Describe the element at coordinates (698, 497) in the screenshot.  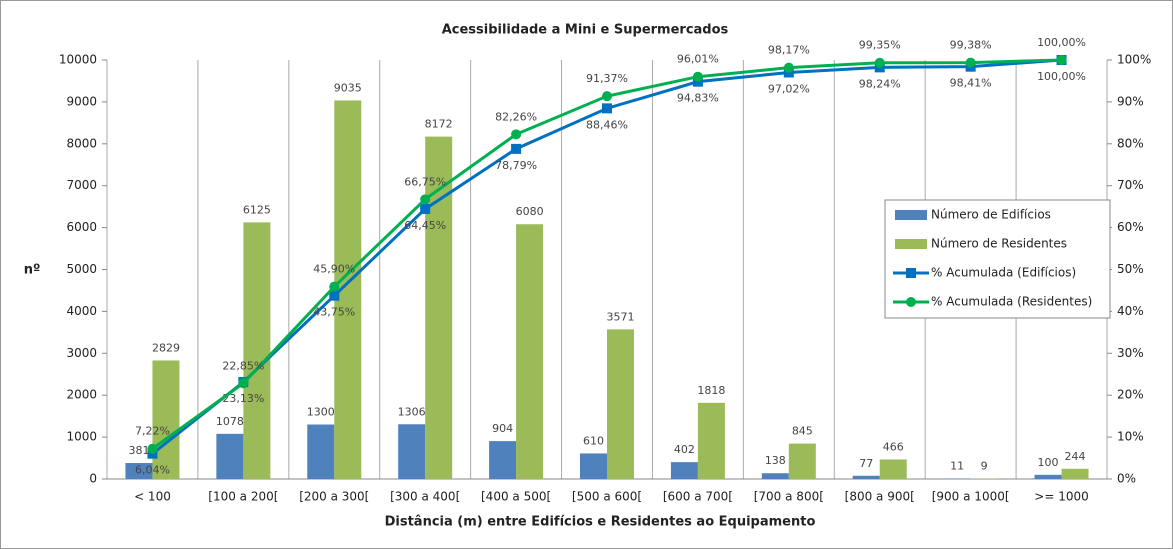
I see `x-tick-label: [600 a 700[` at that location.